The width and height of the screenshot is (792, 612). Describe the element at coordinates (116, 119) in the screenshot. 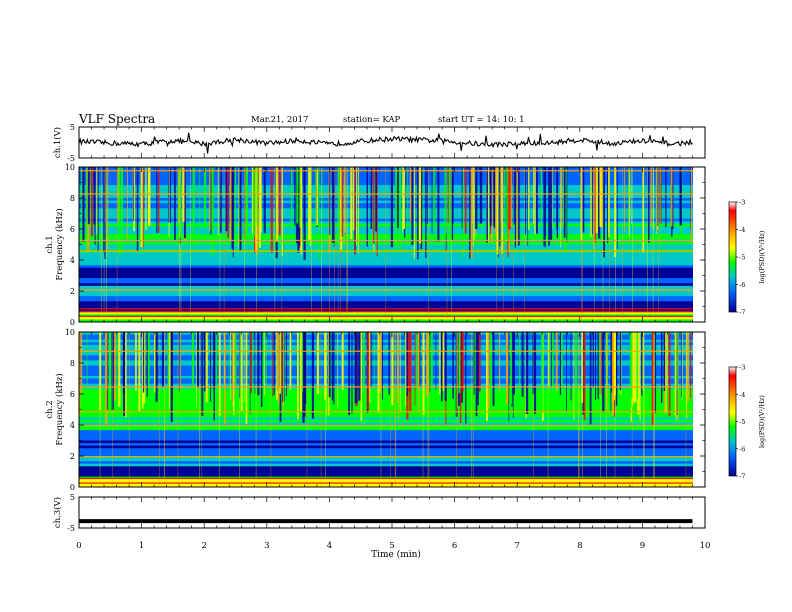

I see `figure-title: VLF Spectra` at that location.